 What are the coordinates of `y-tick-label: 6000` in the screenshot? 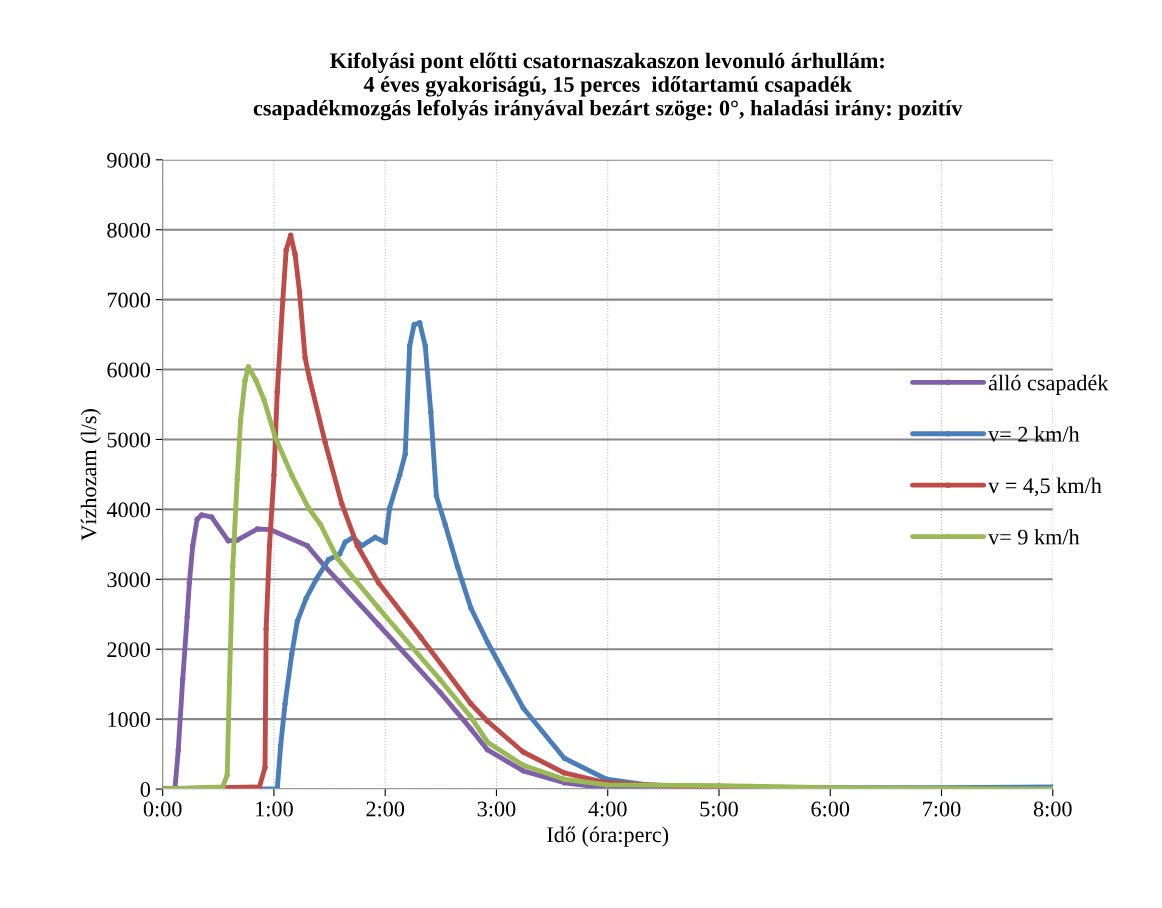 It's located at (129, 370).